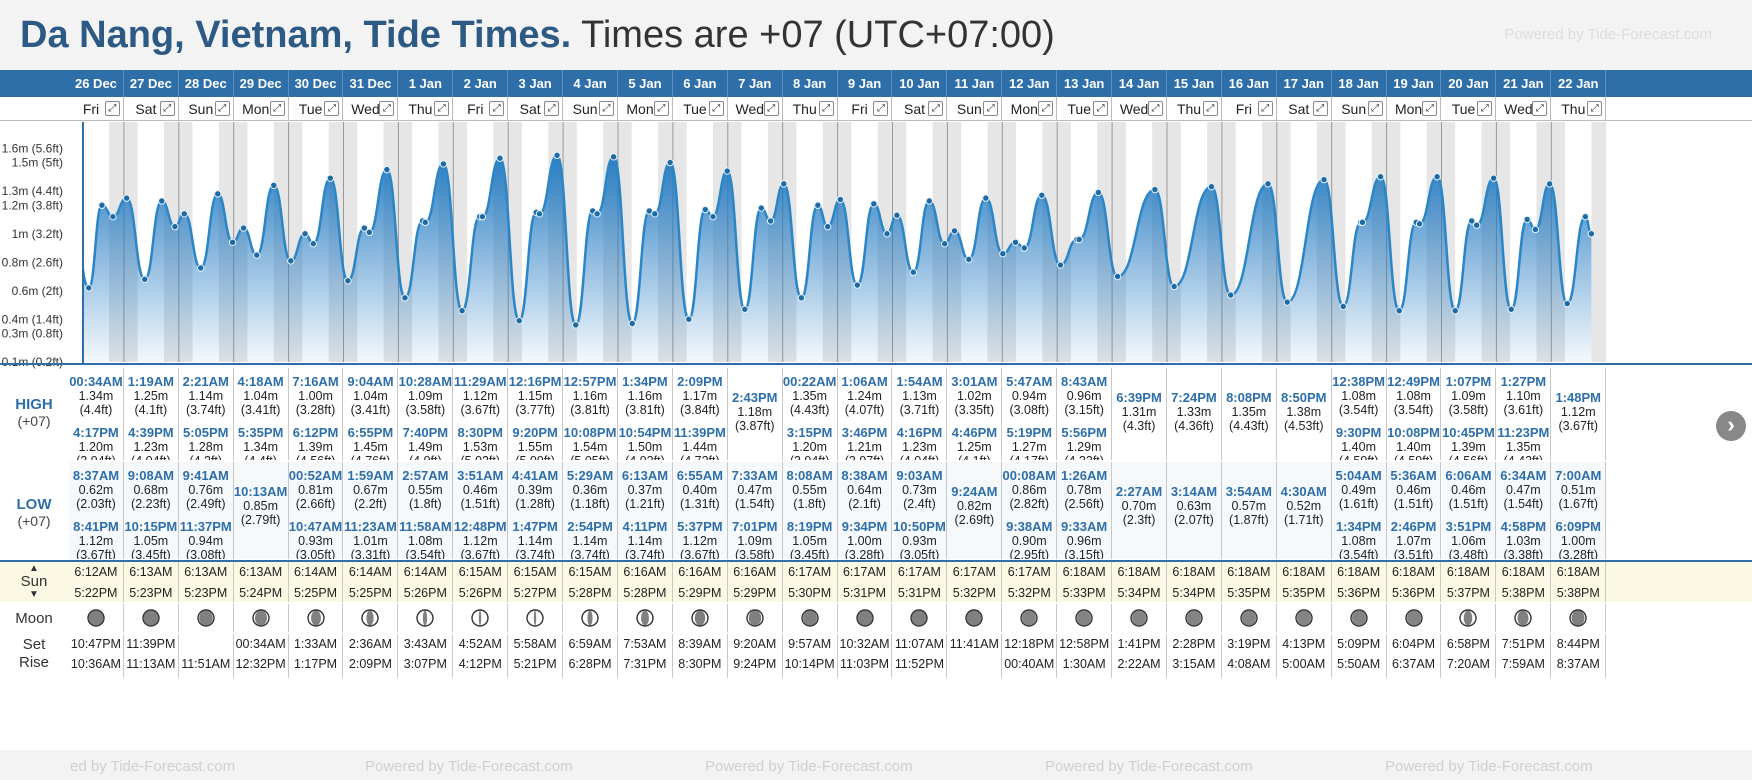  What do you see at coordinates (206, 489) in the screenshot?
I see `low-tide-entry: 9:41AM 0.76m (2.49ft)` at bounding box center [206, 489].